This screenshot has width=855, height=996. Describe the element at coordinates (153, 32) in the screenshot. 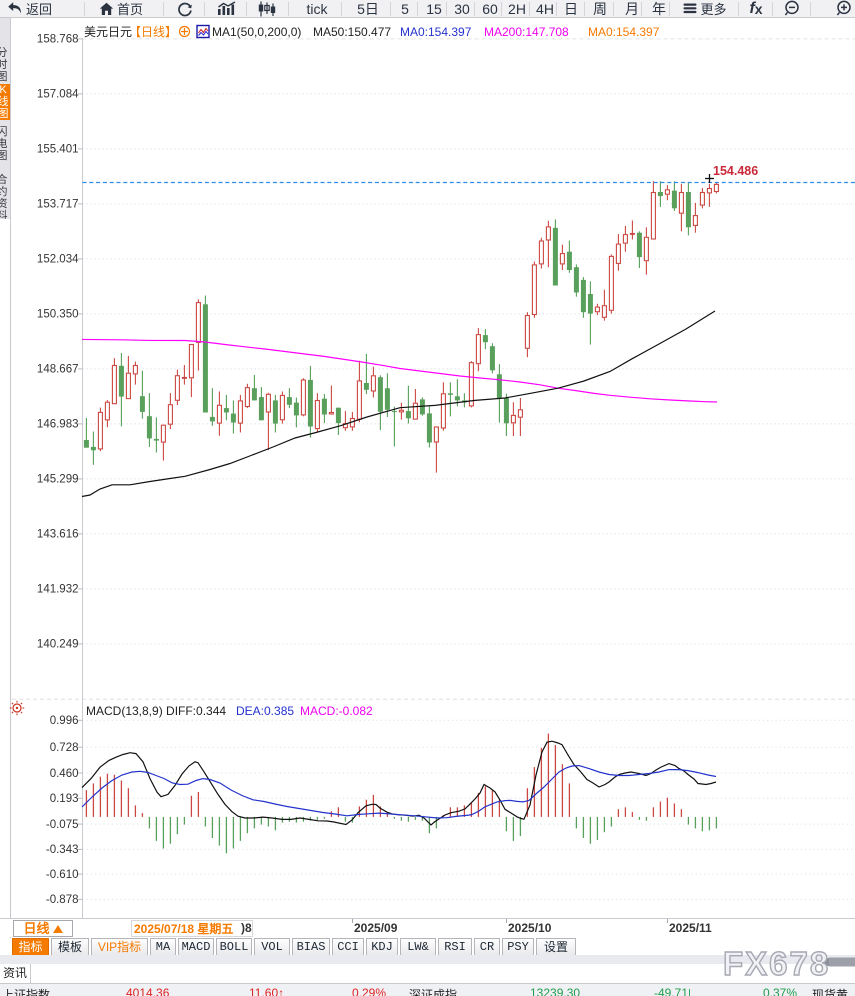

I see `svg-text: 【日线】` at that location.